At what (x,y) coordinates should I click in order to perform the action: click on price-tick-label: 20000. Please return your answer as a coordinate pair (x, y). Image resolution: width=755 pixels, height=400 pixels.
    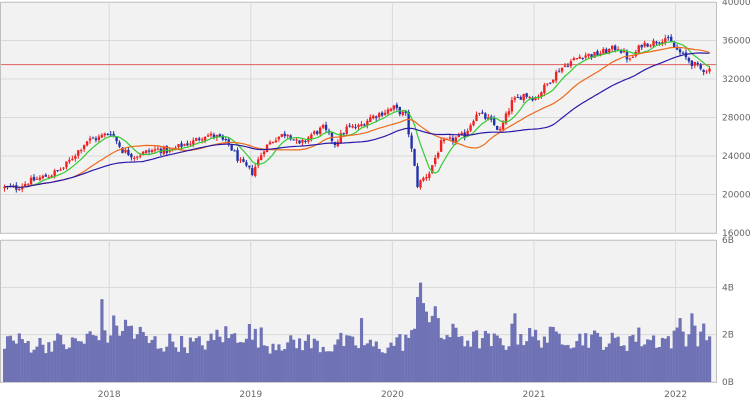
    Looking at the image, I should click on (736, 196).